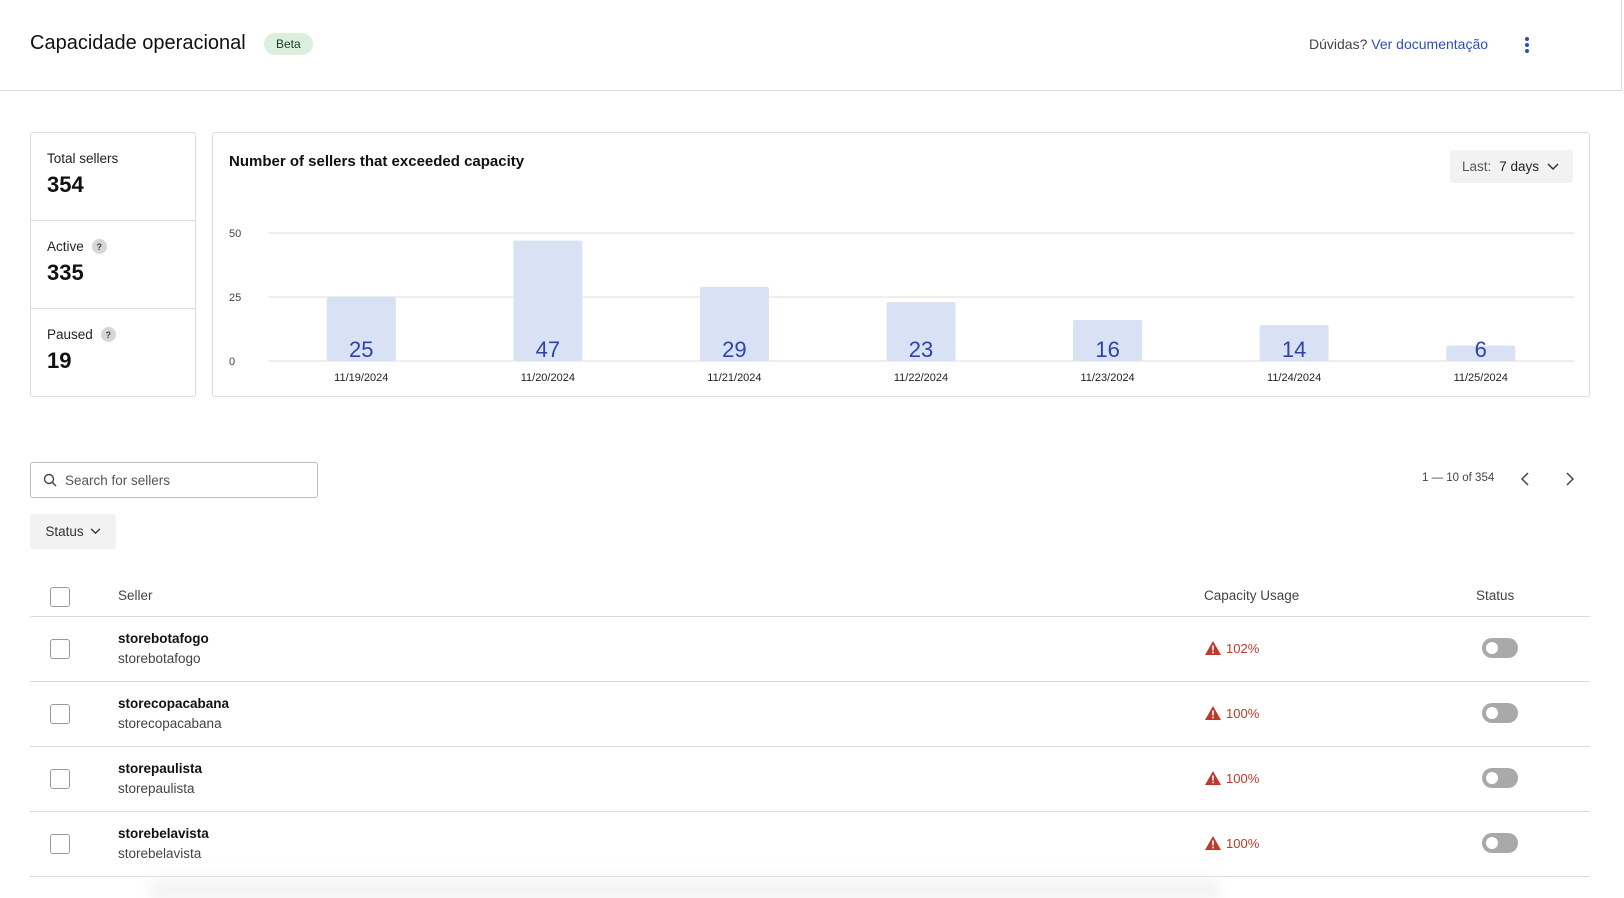  I want to click on seller-name: storepaulista, so click(160, 768).